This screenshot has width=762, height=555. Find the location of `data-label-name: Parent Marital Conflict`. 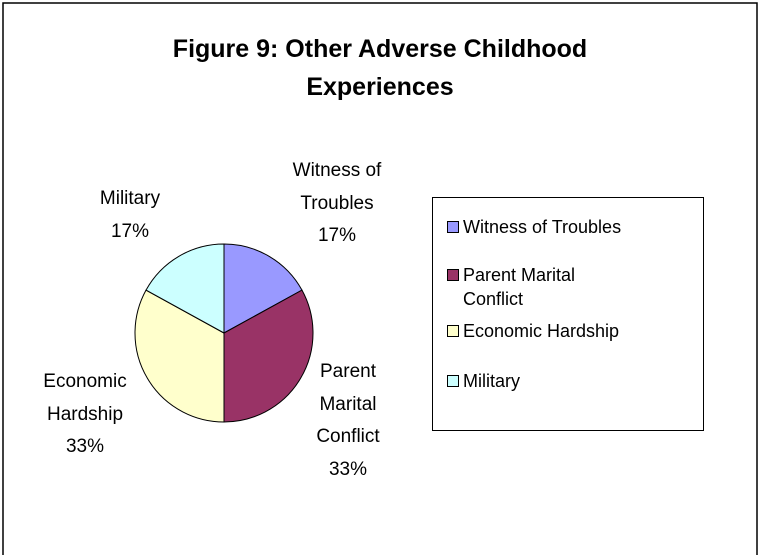

data-label-name: Parent Marital Conflict is located at coordinates (348, 404).